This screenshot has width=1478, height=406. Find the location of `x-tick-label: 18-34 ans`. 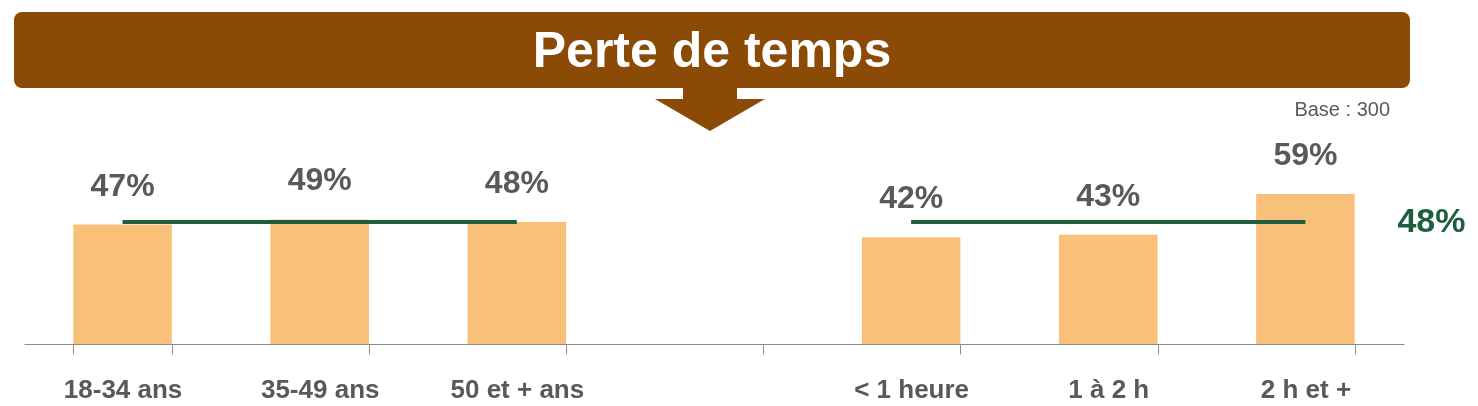

x-tick-label: 18-34 ans is located at coordinates (123, 388).